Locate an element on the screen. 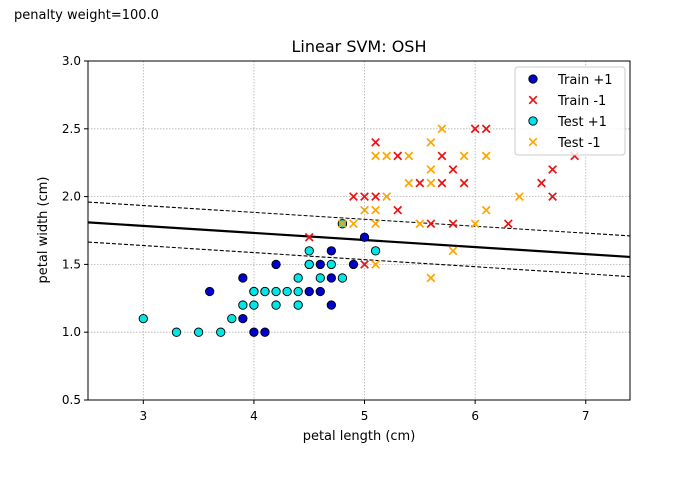 The height and width of the screenshot is (500, 700). svm-lines is located at coordinates (359, 239).